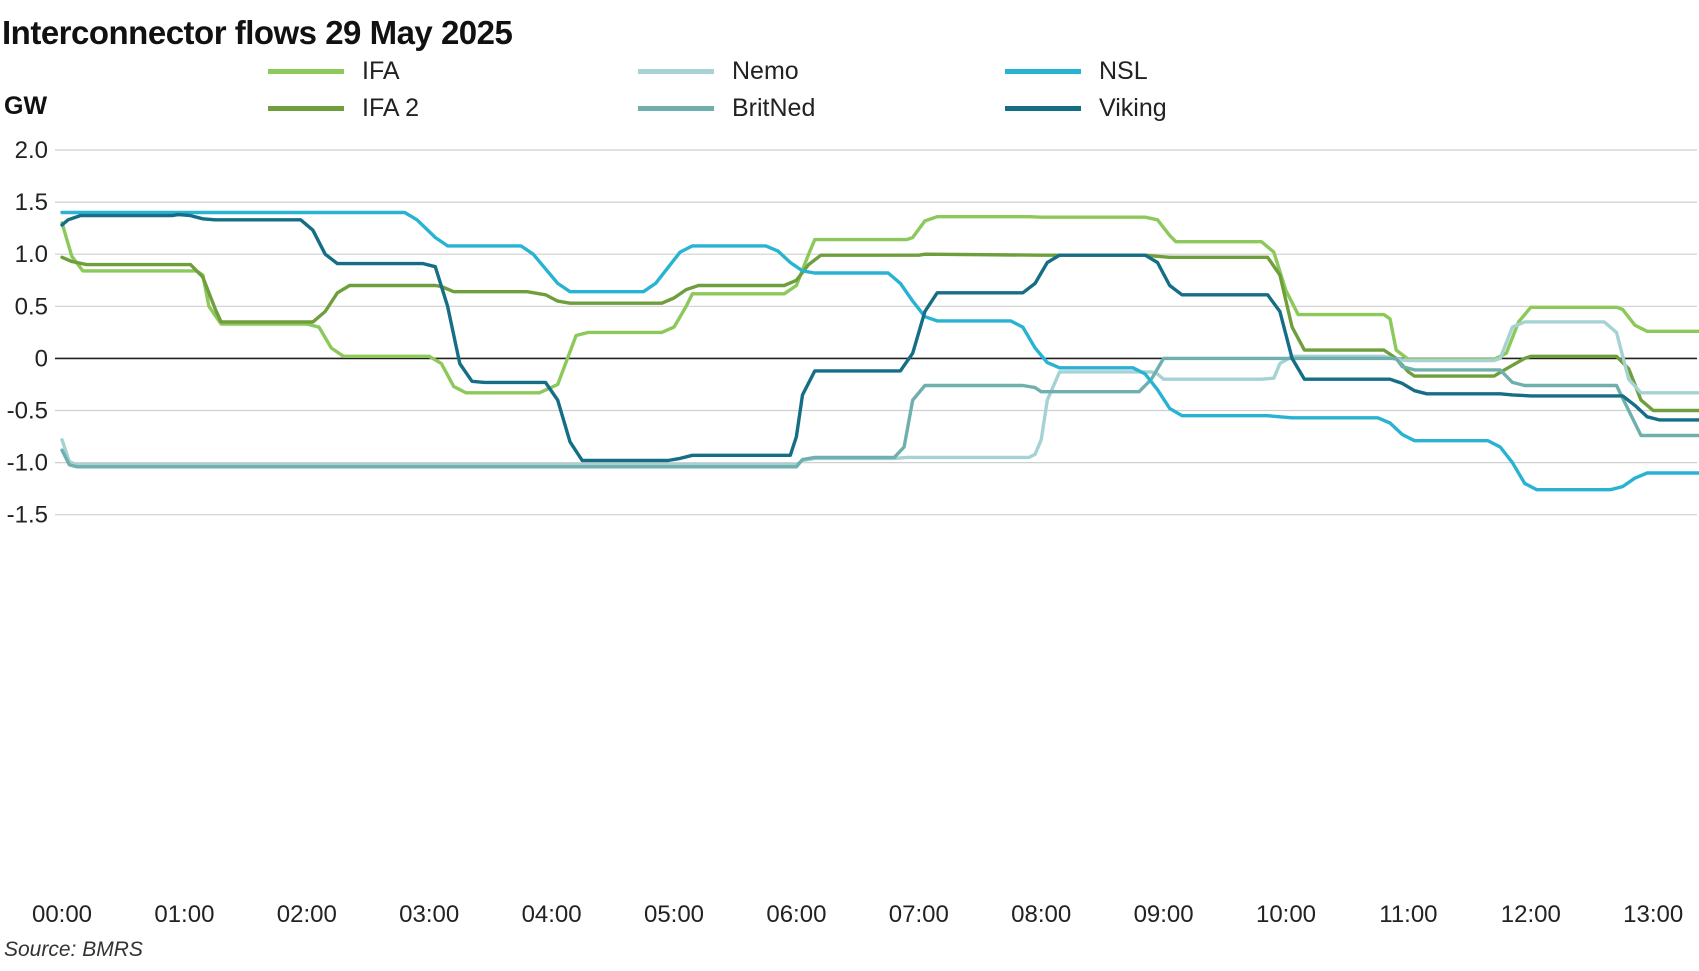 The image size is (1699, 971). What do you see at coordinates (1408, 914) in the screenshot?
I see `x-tick-label: 11:00` at bounding box center [1408, 914].